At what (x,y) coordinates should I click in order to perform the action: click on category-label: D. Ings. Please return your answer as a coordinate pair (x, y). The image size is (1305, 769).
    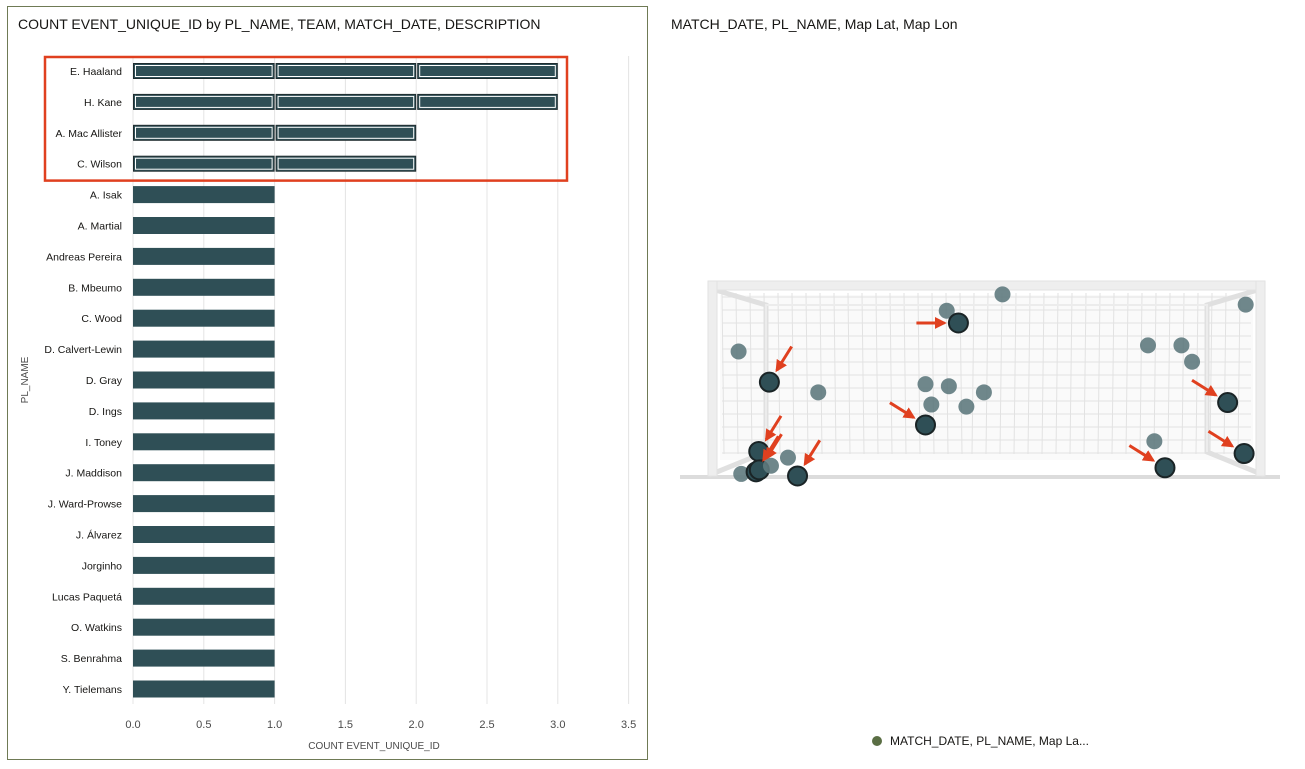
    Looking at the image, I should click on (105, 412).